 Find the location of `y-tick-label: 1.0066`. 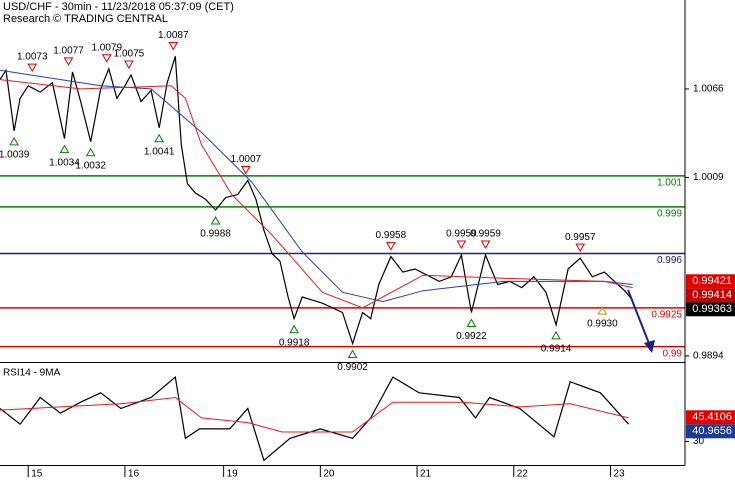

y-tick-label: 1.0066 is located at coordinates (708, 89).